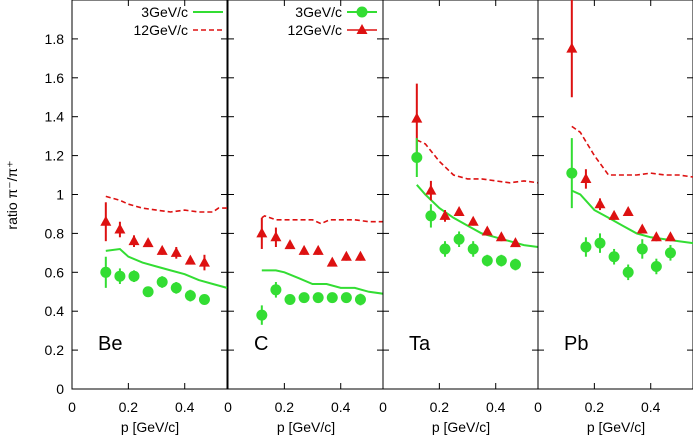  I want to click on panel-label-pb: Pb, so click(576, 344).